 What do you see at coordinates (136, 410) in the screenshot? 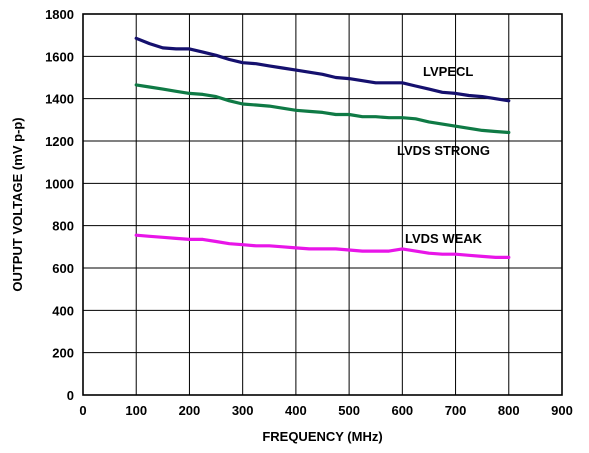
I see `x-tick-label: 100` at bounding box center [136, 410].